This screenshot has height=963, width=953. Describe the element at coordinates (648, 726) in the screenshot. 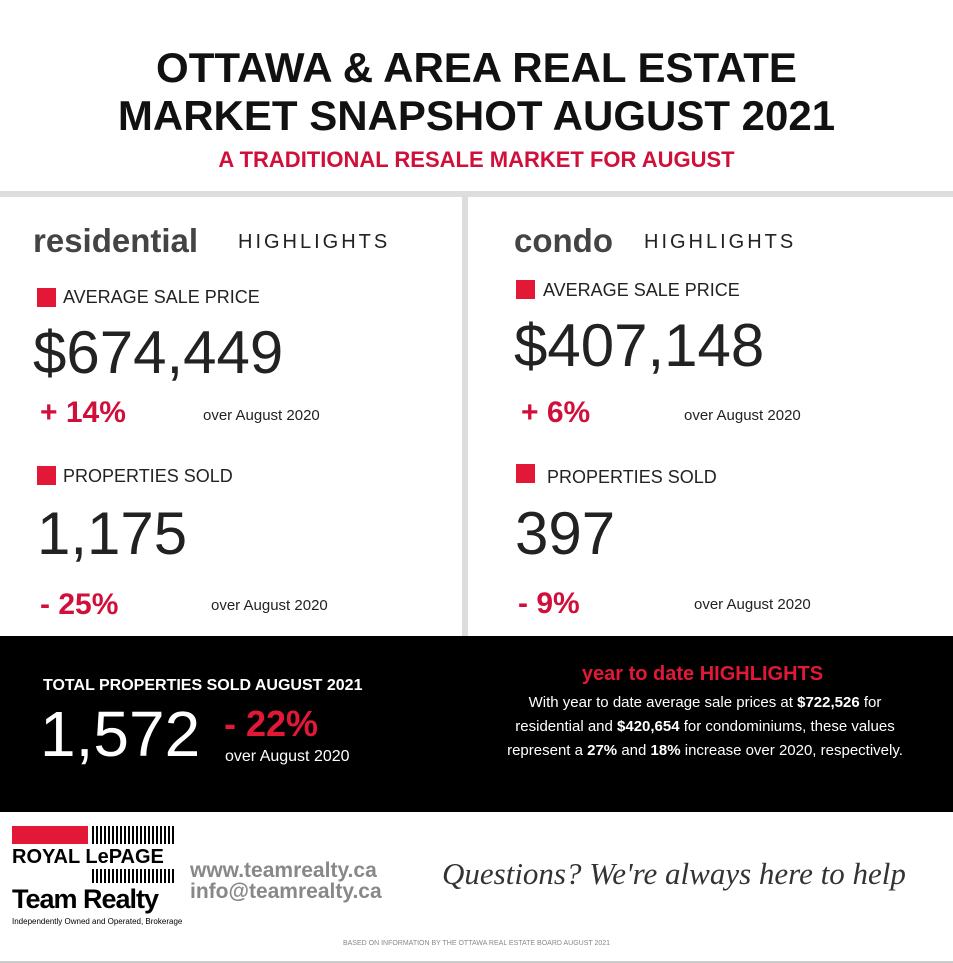

I see `ytd-figure: $420,654` at that location.